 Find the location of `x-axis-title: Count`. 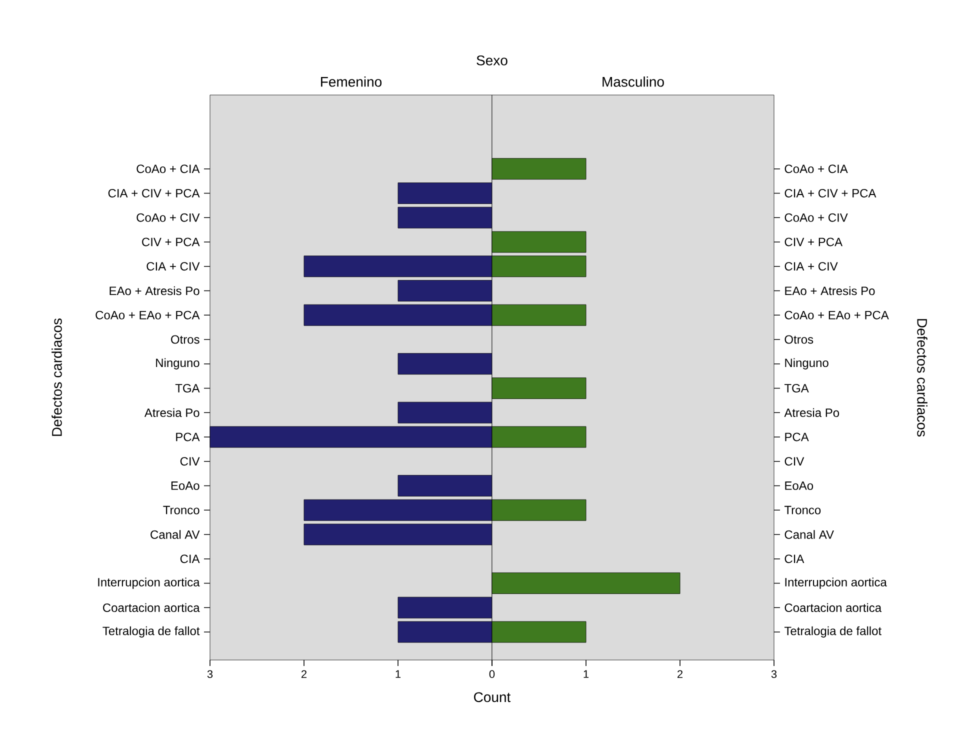

x-axis-title: Count is located at coordinates (492, 697).